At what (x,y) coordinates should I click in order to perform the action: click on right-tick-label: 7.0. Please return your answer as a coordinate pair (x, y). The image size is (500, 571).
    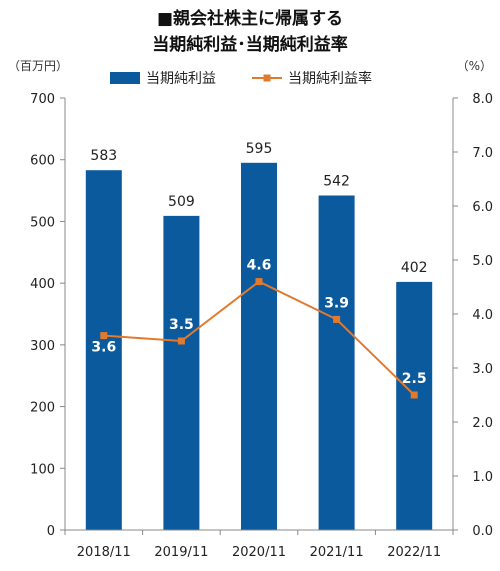
    Looking at the image, I should click on (482, 153).